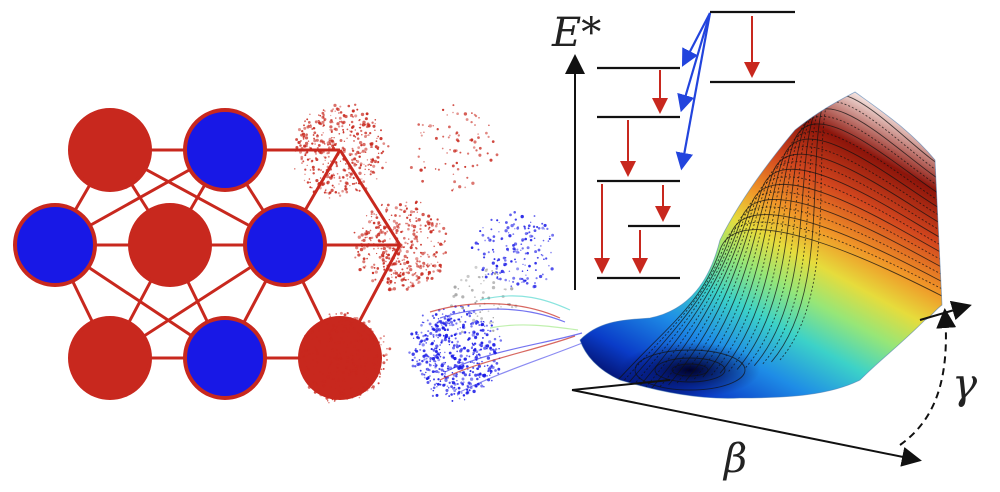 Image resolution: width=1000 pixels, height=492 pixels. What do you see at coordinates (576, 33) in the screenshot?
I see `energy-axis-label: E*` at bounding box center [576, 33].